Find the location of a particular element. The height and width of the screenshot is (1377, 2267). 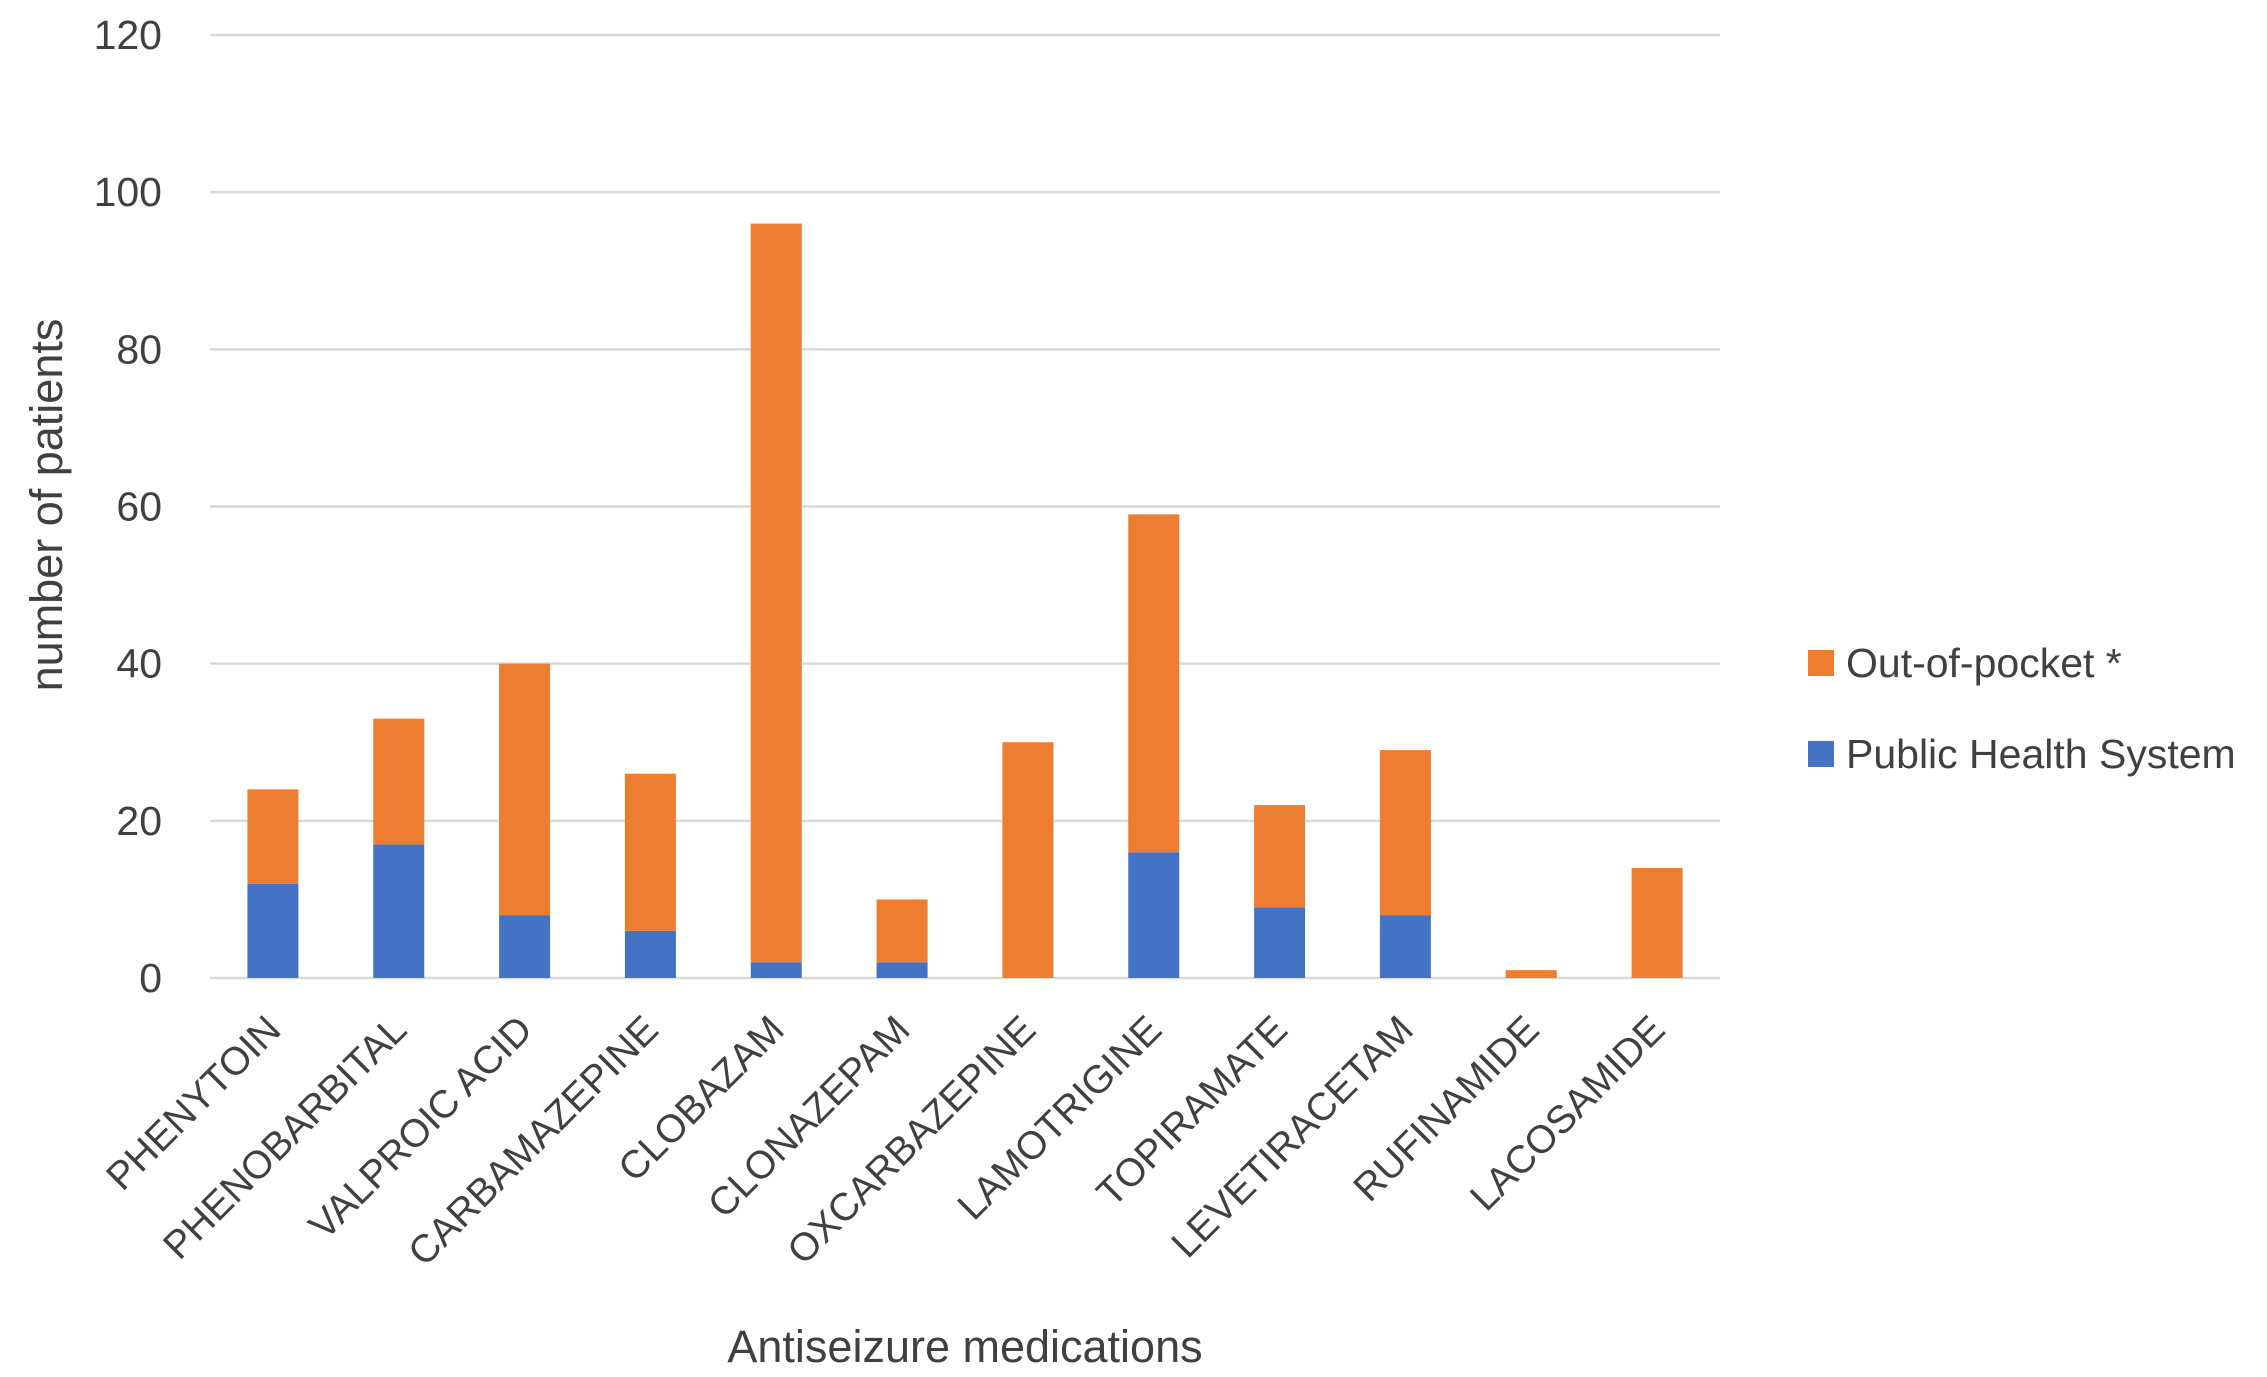

y-tick-label: 80 is located at coordinates (139, 349).